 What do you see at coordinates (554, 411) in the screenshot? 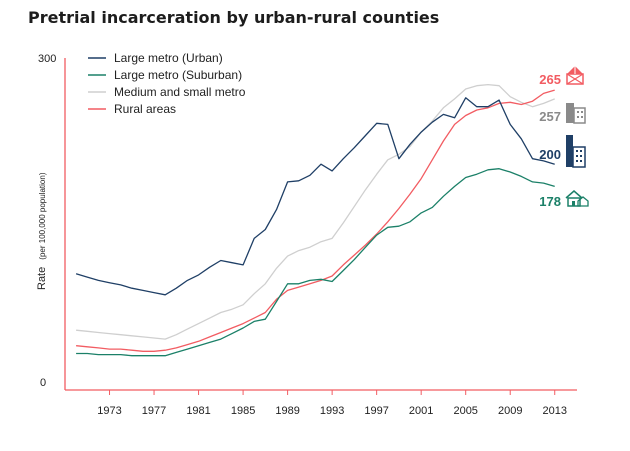
I see `x-tick-label: 2013` at bounding box center [554, 411].